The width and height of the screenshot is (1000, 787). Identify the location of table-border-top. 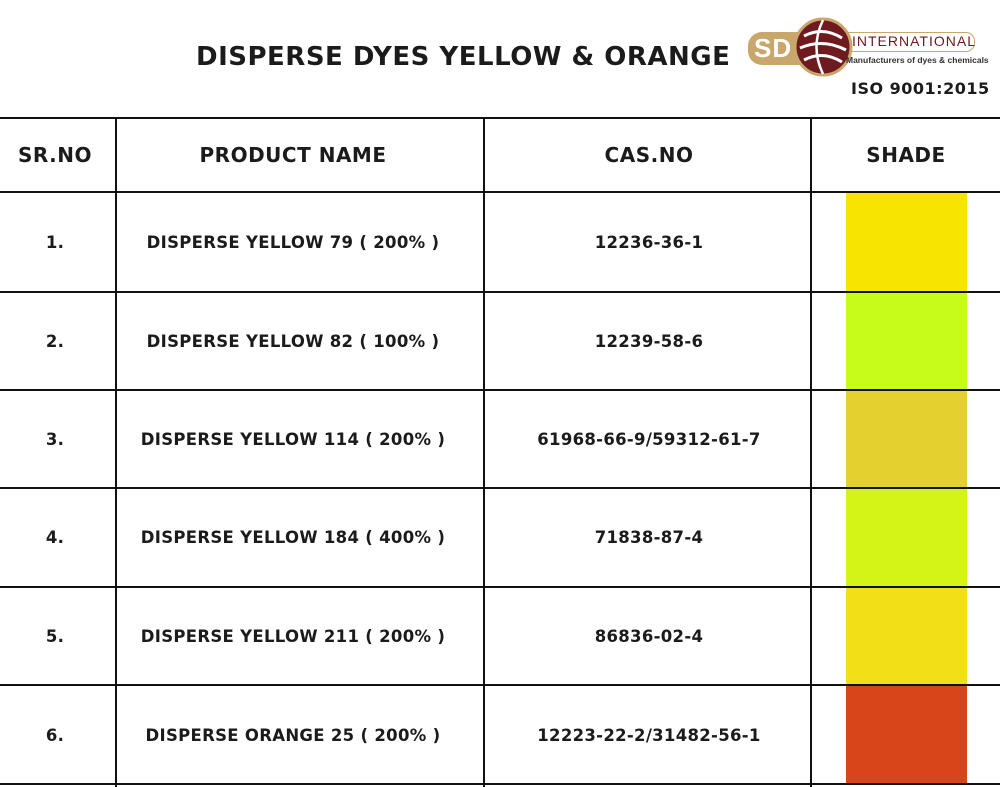
(500, 118).